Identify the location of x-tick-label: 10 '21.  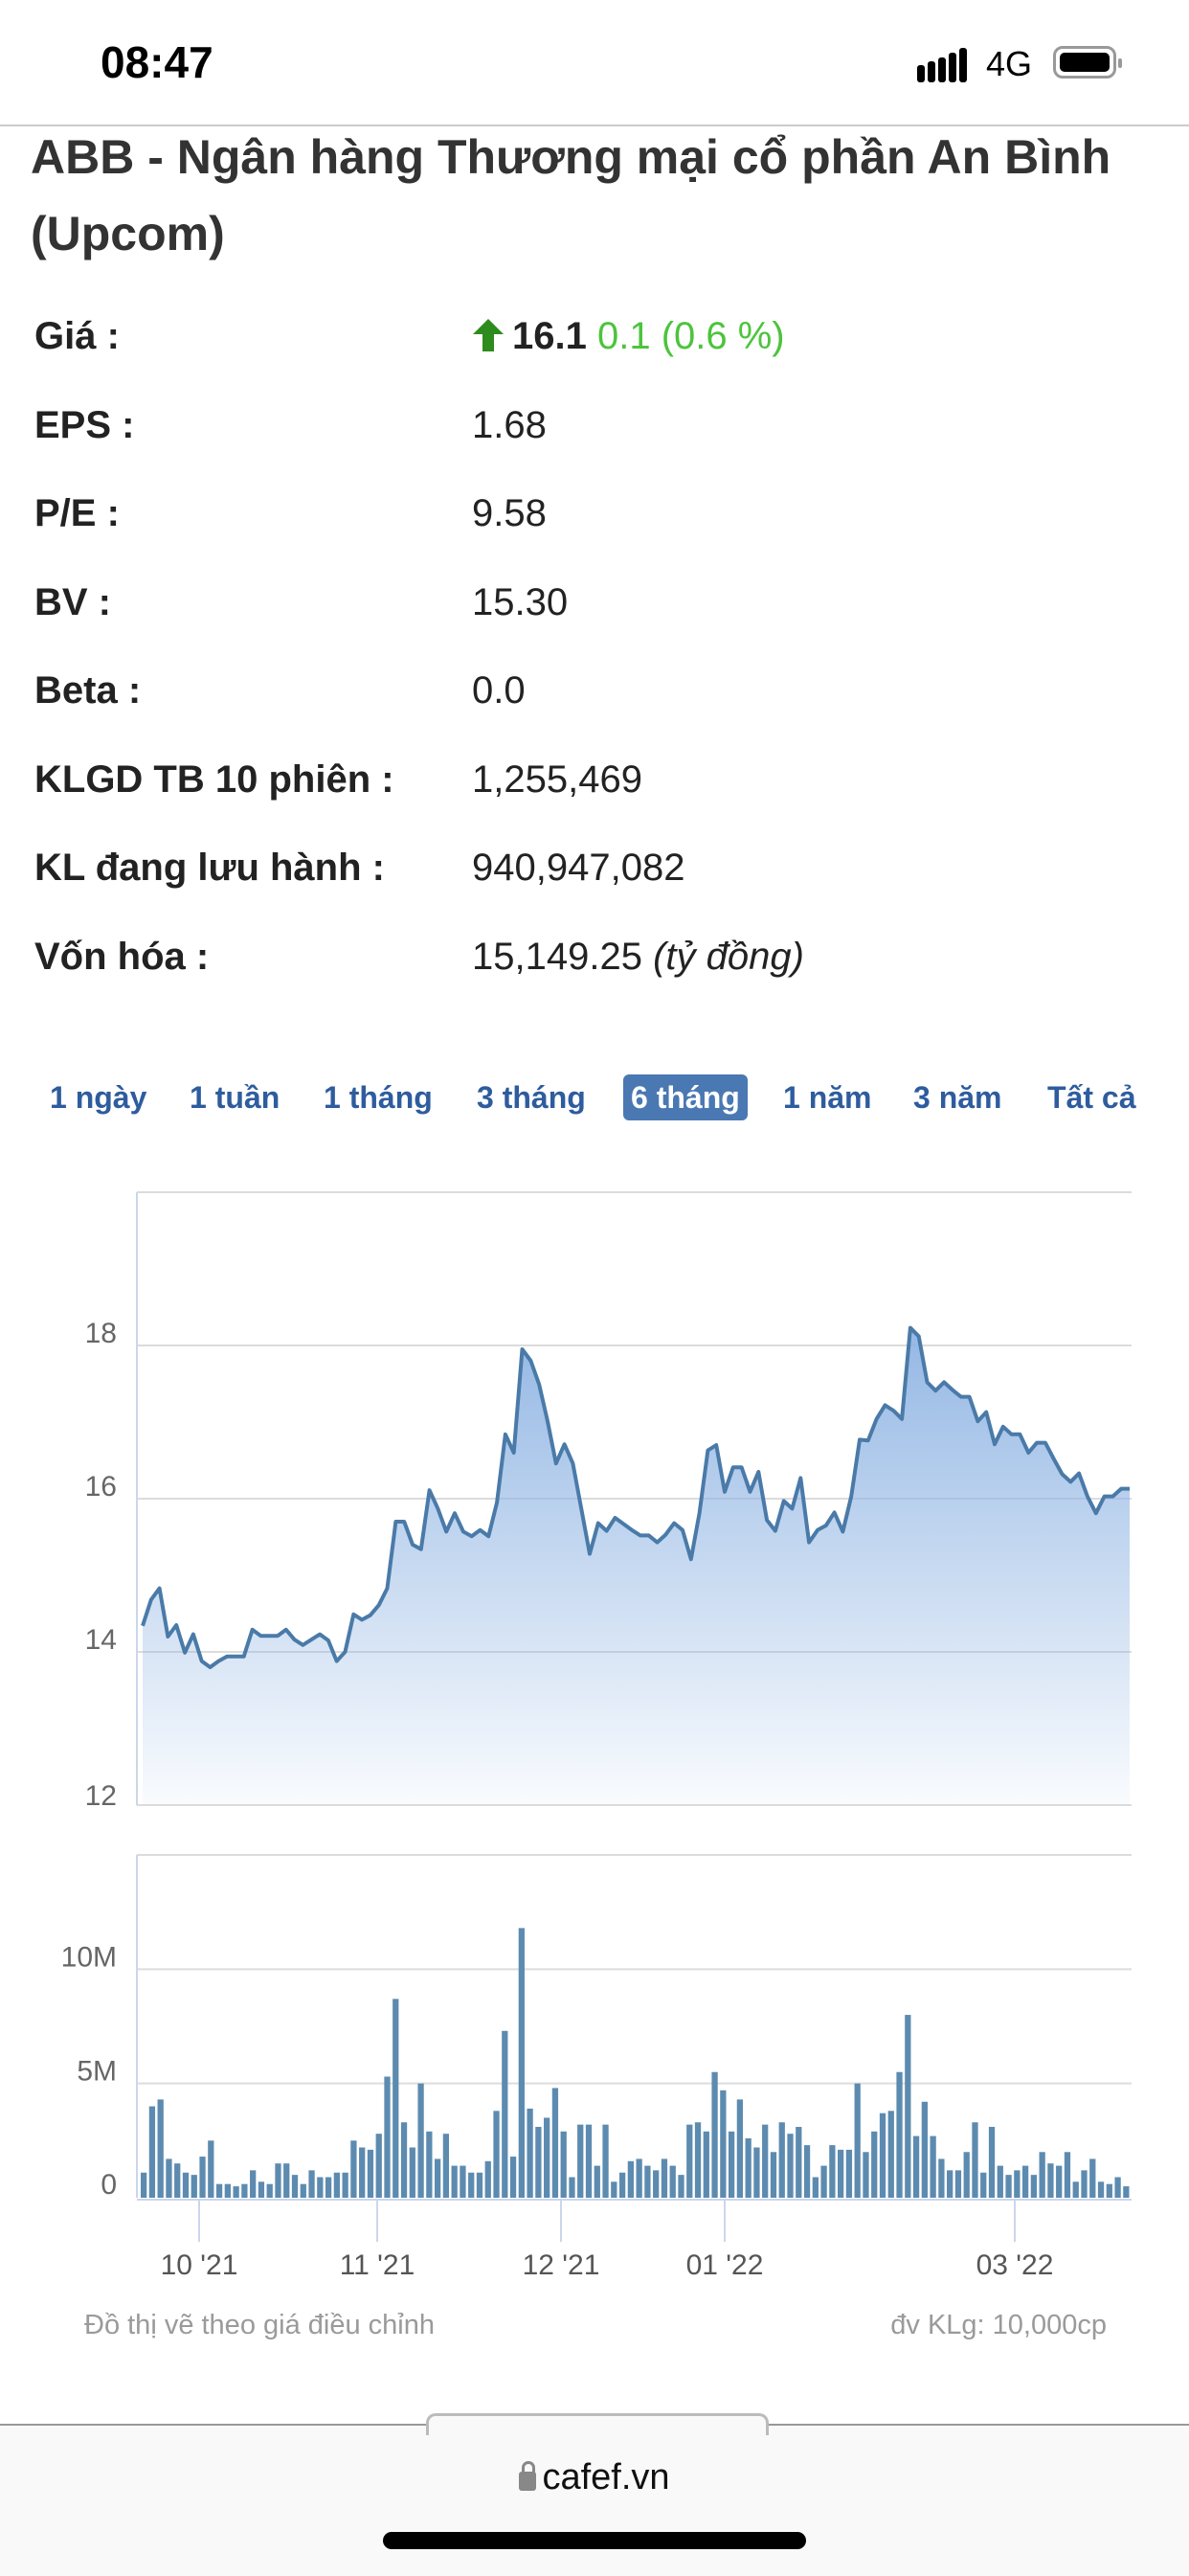
(199, 2265).